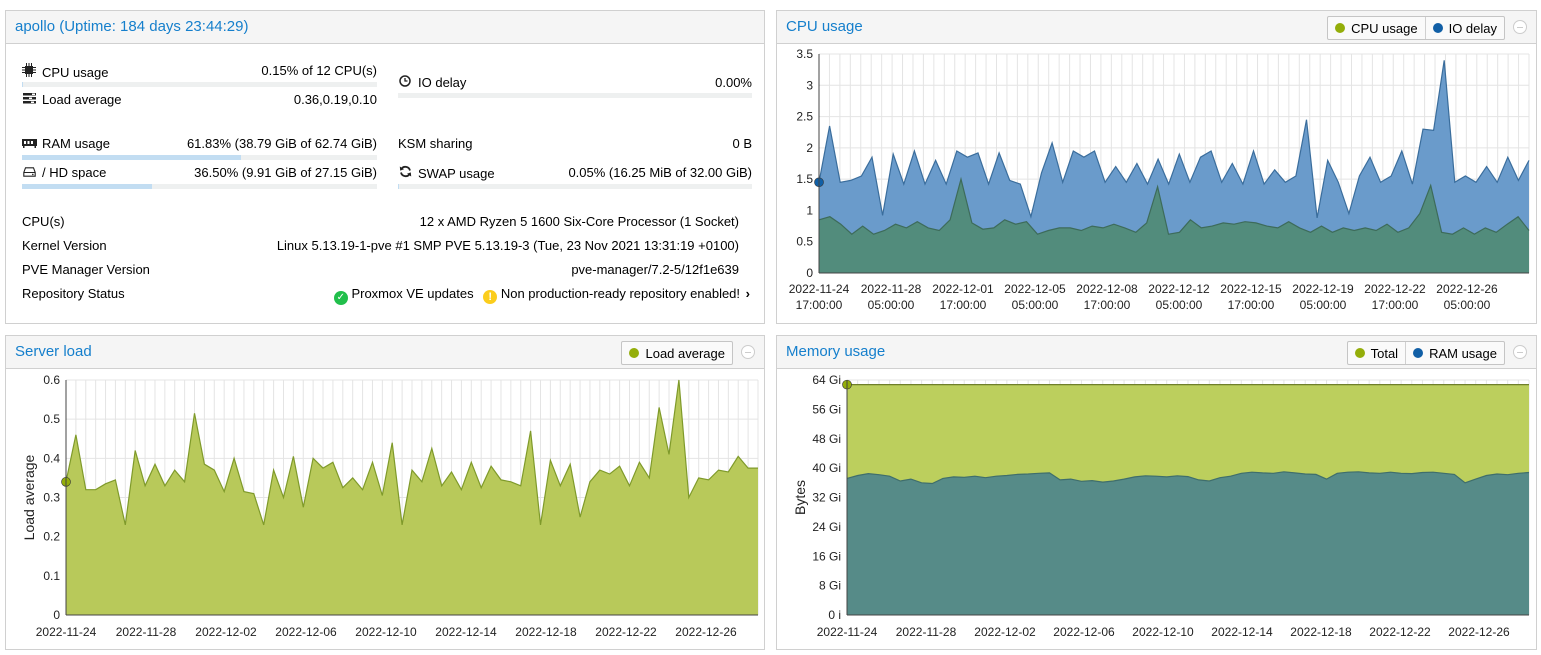 This screenshot has height=655, width=1541. I want to click on node-title: apollo (Uptime: 184 days 23:44:29), so click(132, 26).